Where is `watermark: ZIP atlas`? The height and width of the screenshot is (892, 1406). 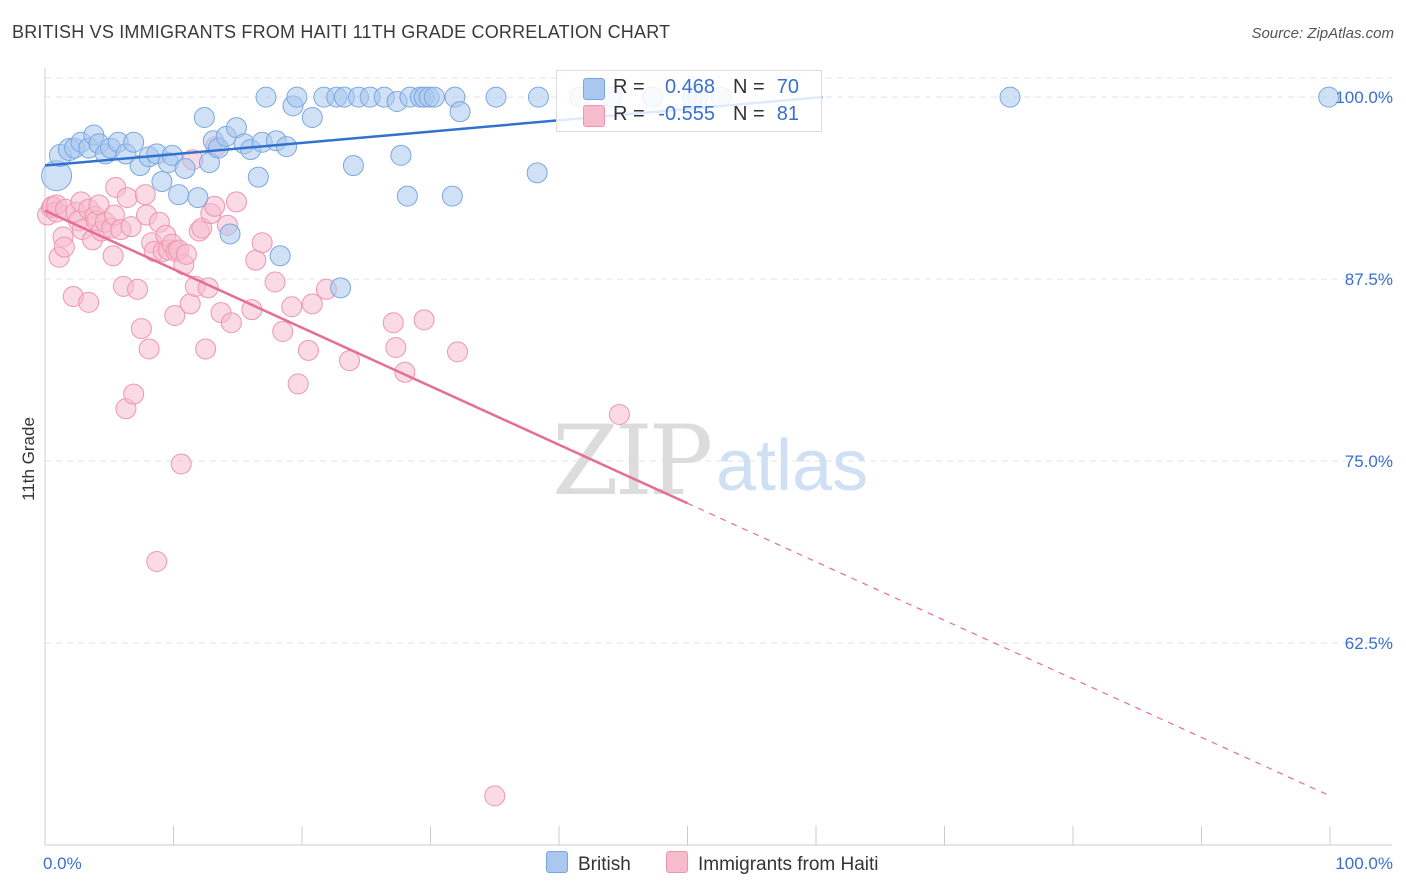 watermark: ZIP atlas is located at coordinates (710, 461).